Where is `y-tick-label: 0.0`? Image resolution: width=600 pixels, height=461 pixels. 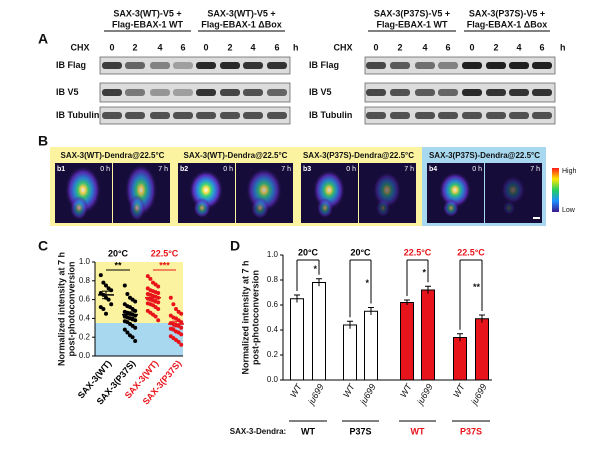 y-tick-label: 0.0 is located at coordinates (85, 355).